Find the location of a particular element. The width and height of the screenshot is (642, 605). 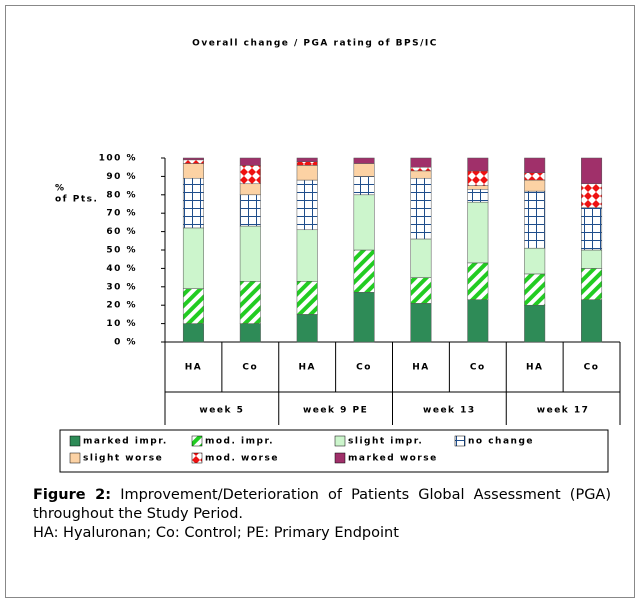

group-label: week 17 is located at coordinates (563, 411).